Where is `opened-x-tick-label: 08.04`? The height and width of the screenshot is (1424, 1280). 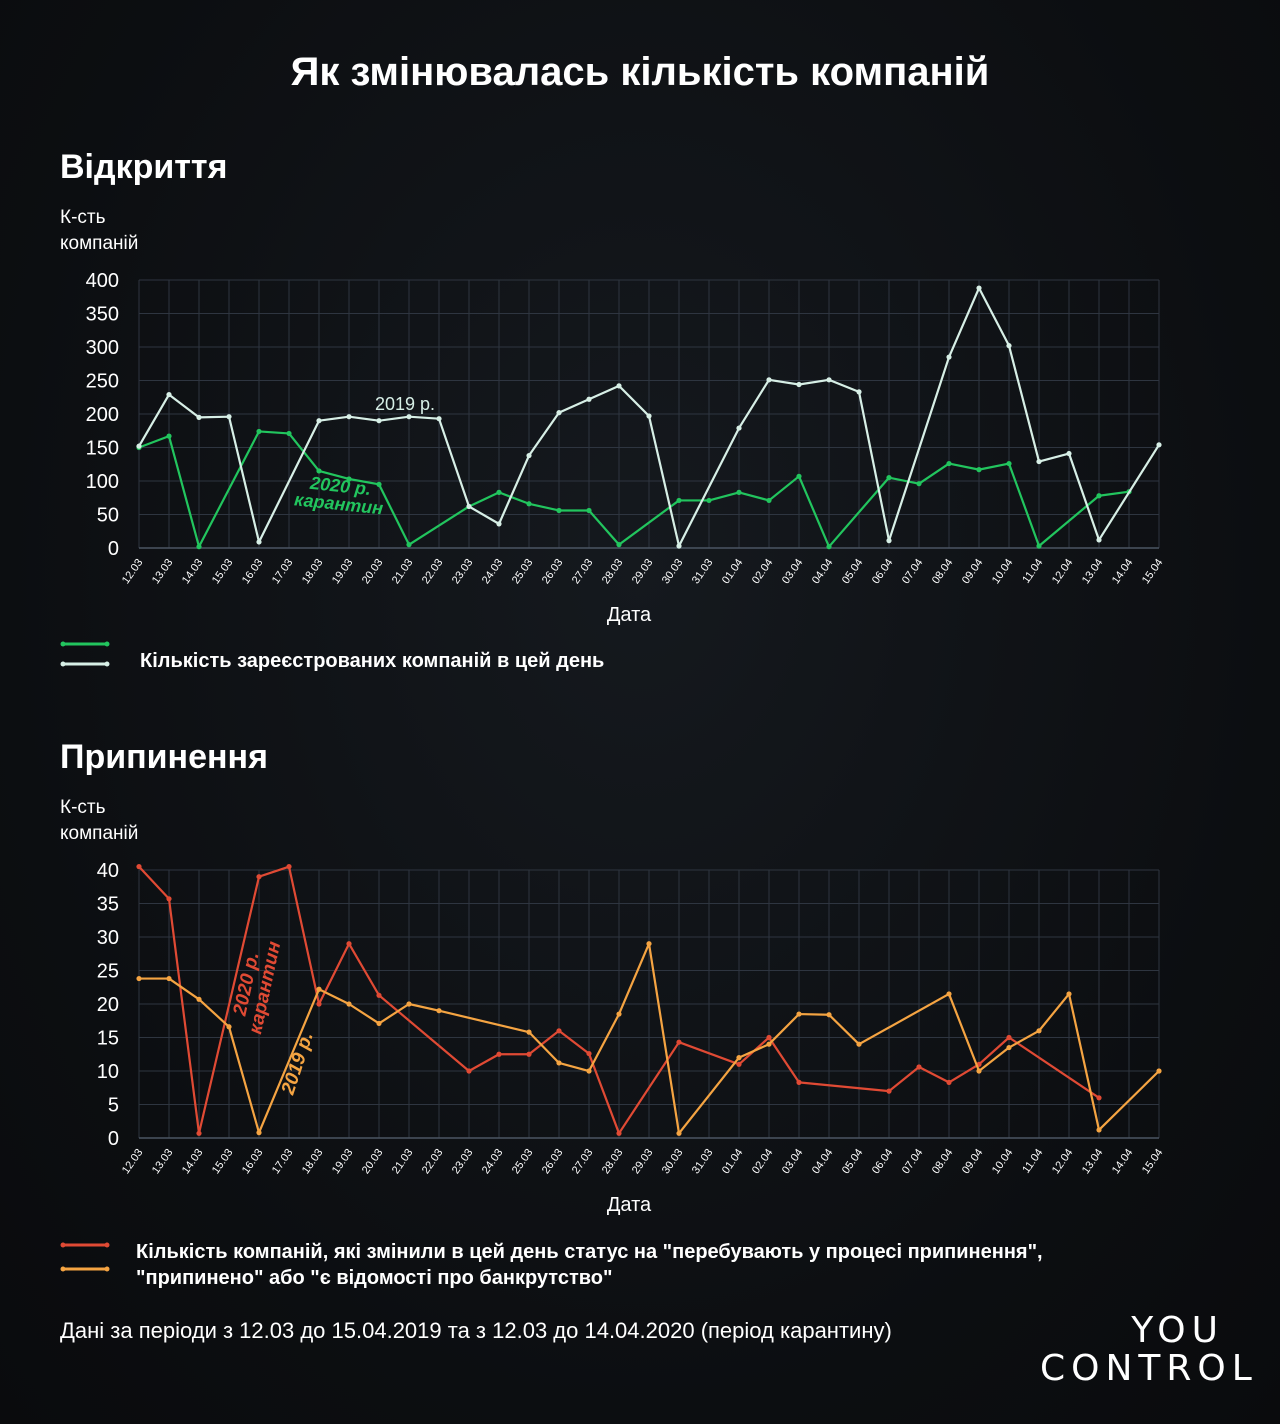
opened-x-tick-label: 08.04 is located at coordinates (943, 571).